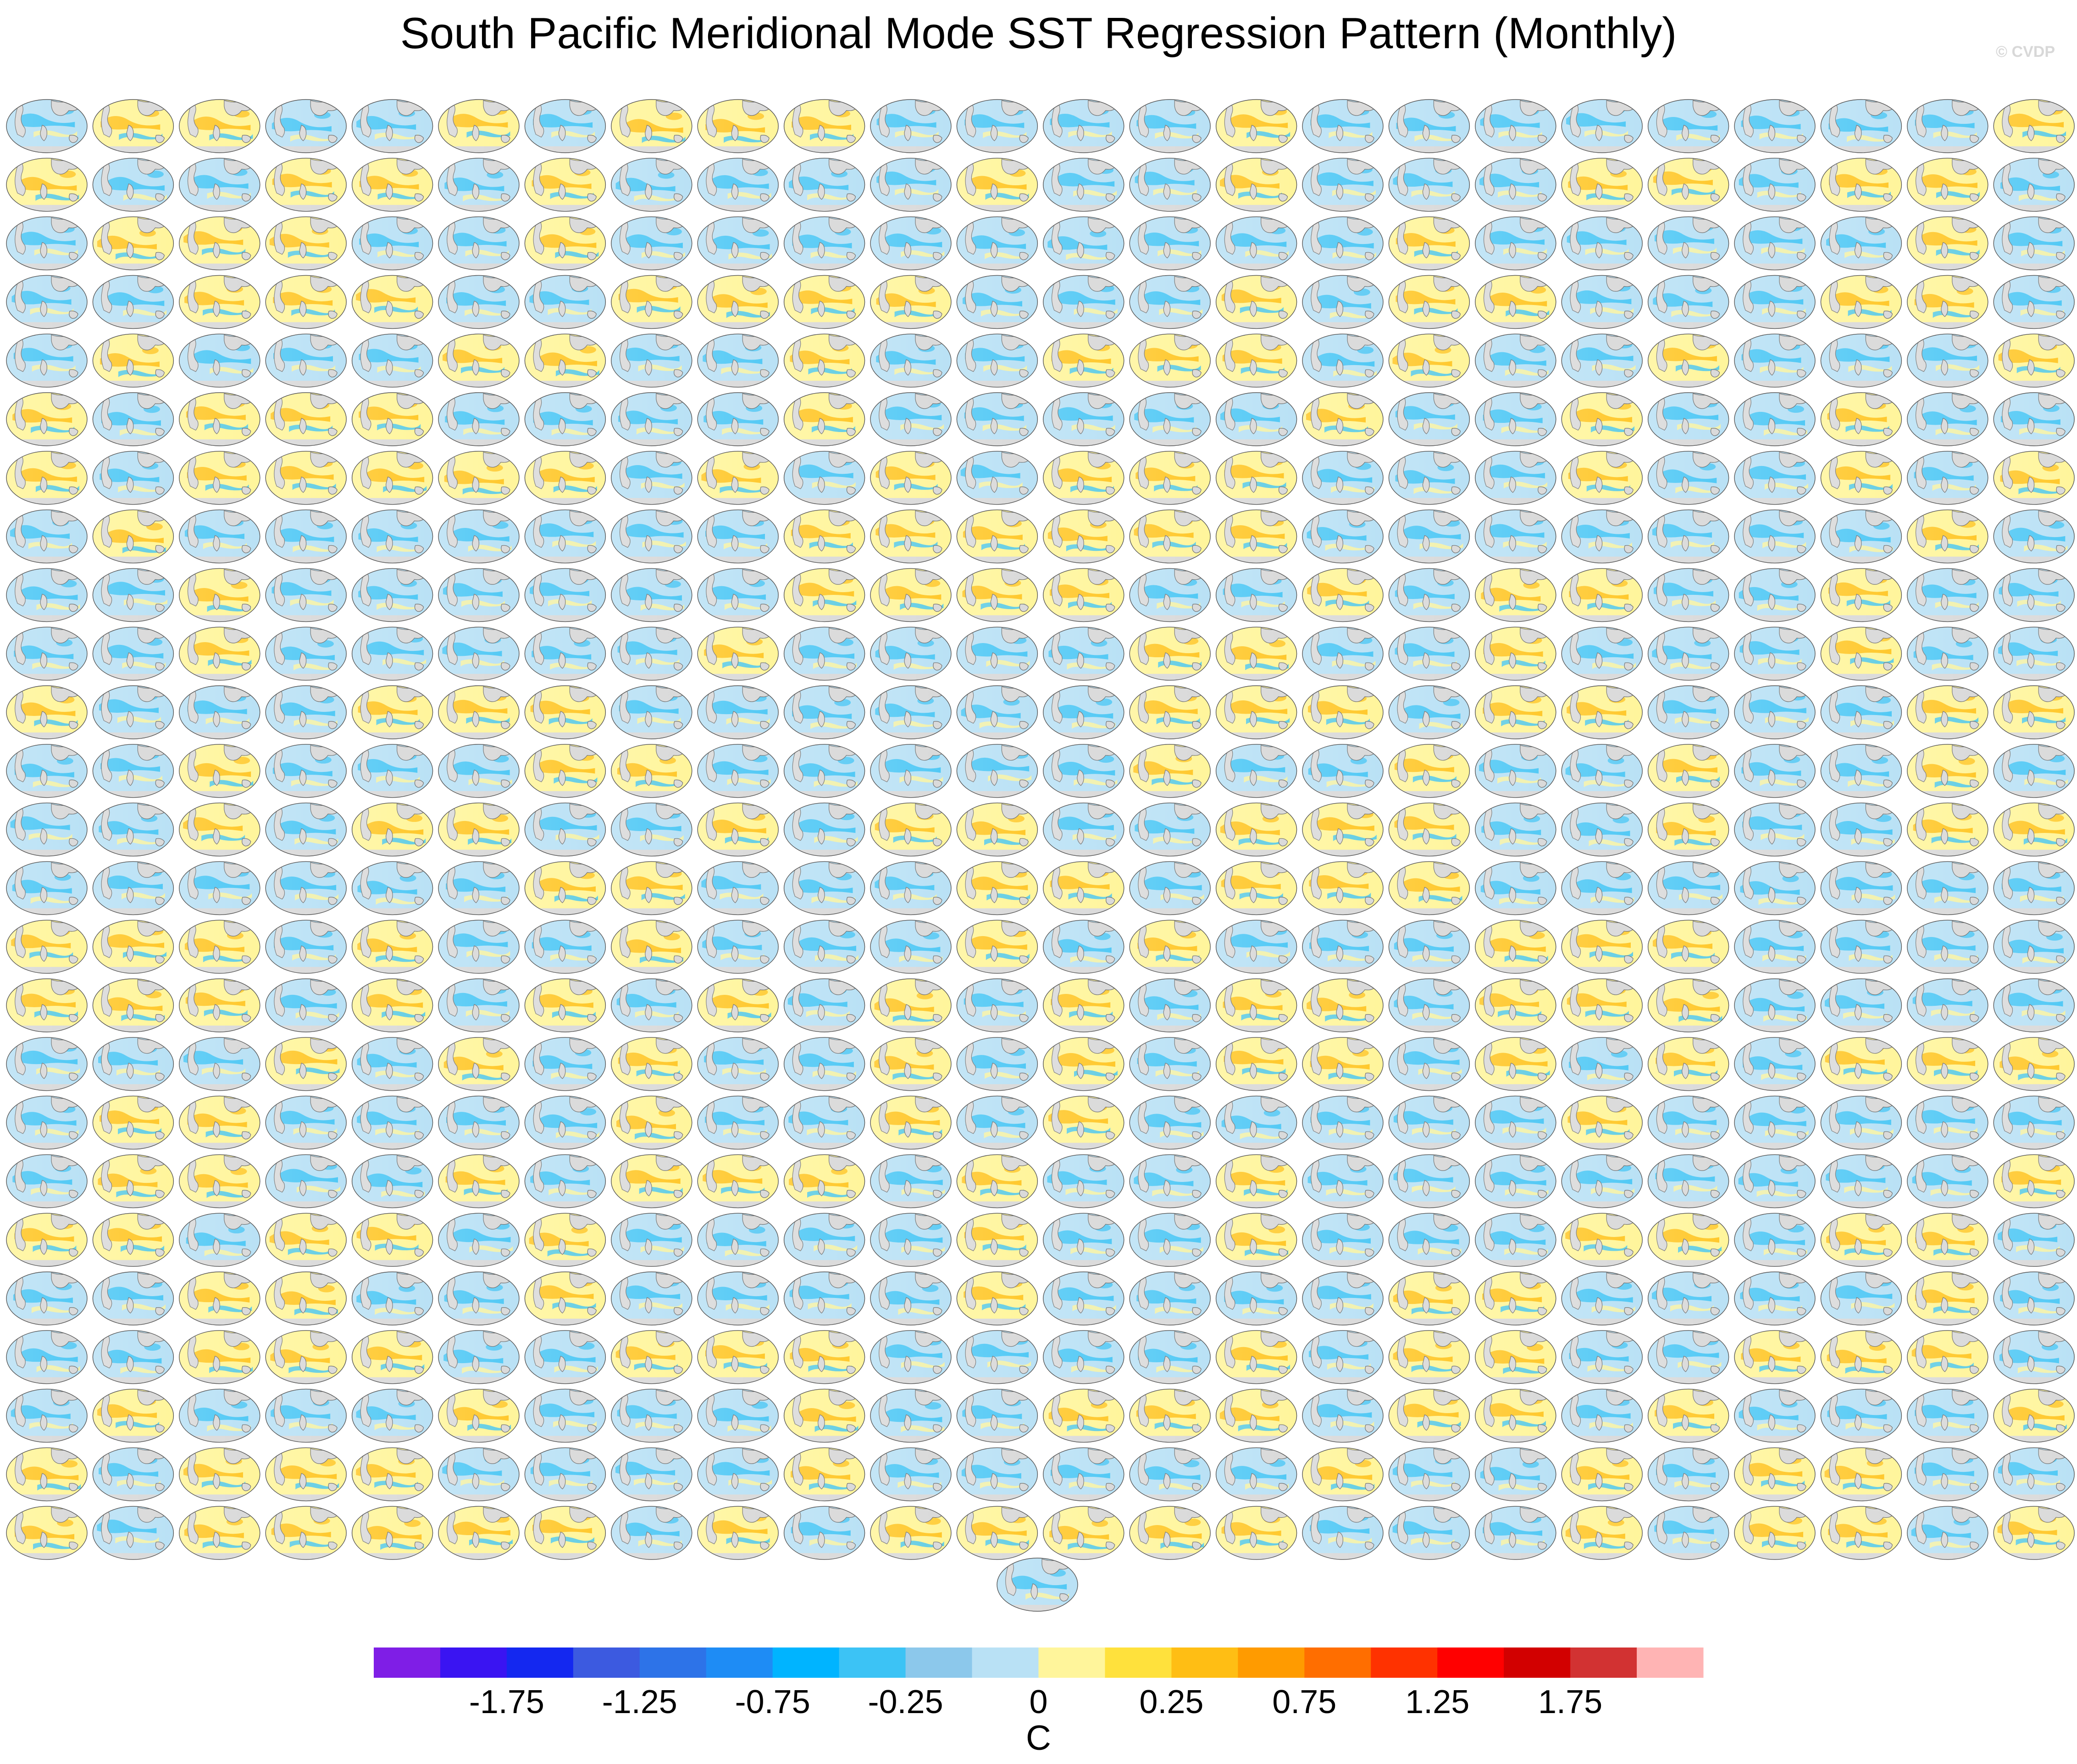  Describe the element at coordinates (639, 1702) in the screenshot. I see `colorbar-tick-label: -1.25` at that location.